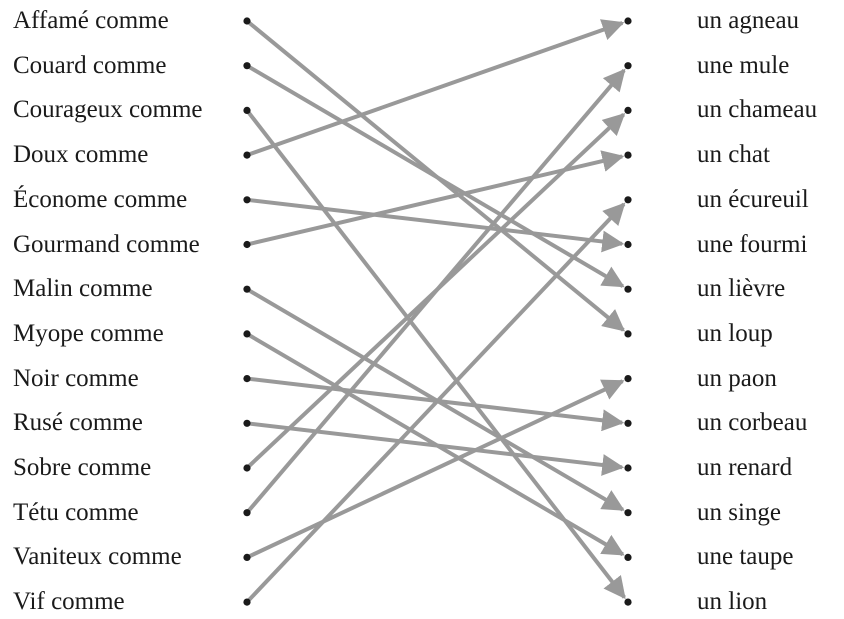 The width and height of the screenshot is (844, 619). I want to click on right-item-11: un singe, so click(739, 512).